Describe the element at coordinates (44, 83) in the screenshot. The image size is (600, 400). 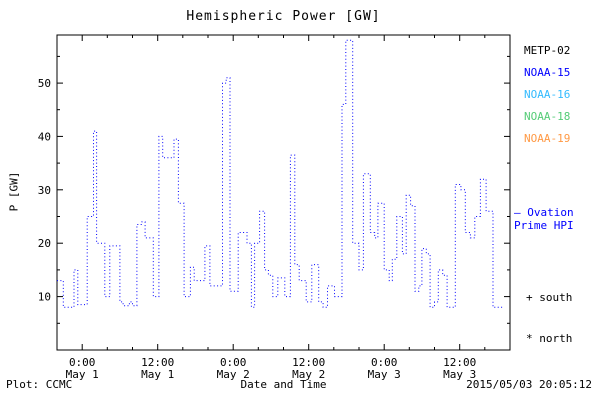
I see `svg-text: 50` at that location.